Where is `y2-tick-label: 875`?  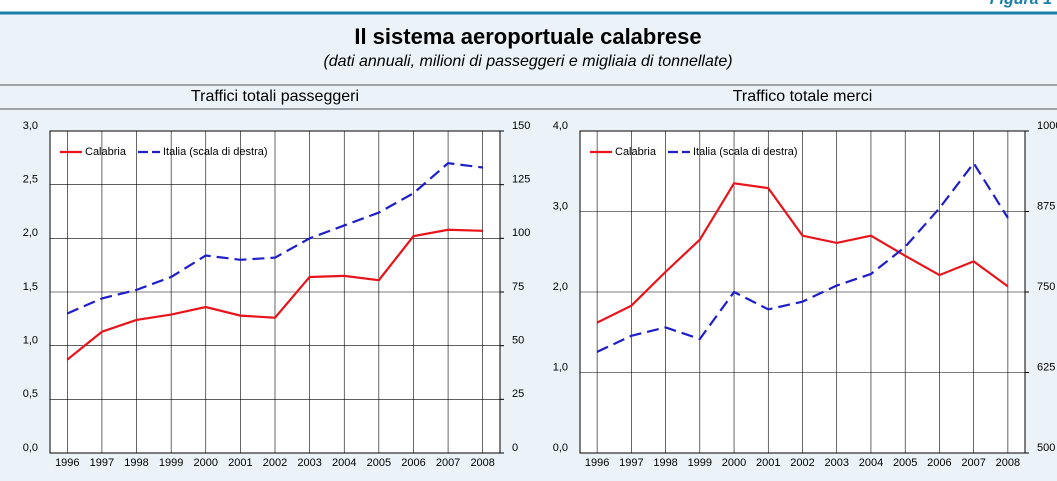
y2-tick-label: 875 is located at coordinates (1046, 206).